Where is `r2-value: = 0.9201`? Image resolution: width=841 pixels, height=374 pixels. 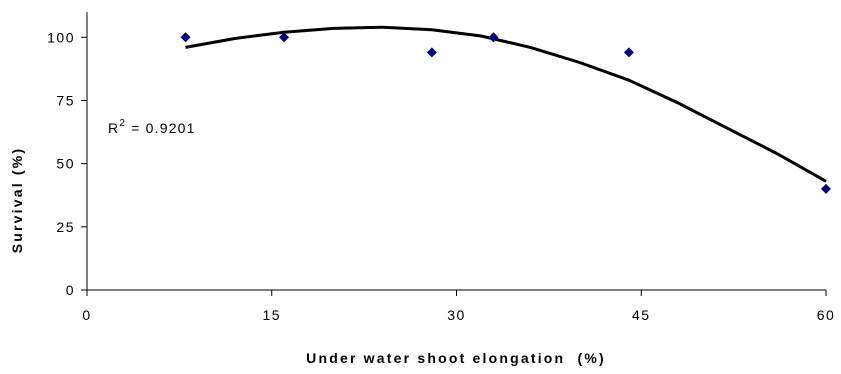
r2-value: = 0.9201 is located at coordinates (161, 128).